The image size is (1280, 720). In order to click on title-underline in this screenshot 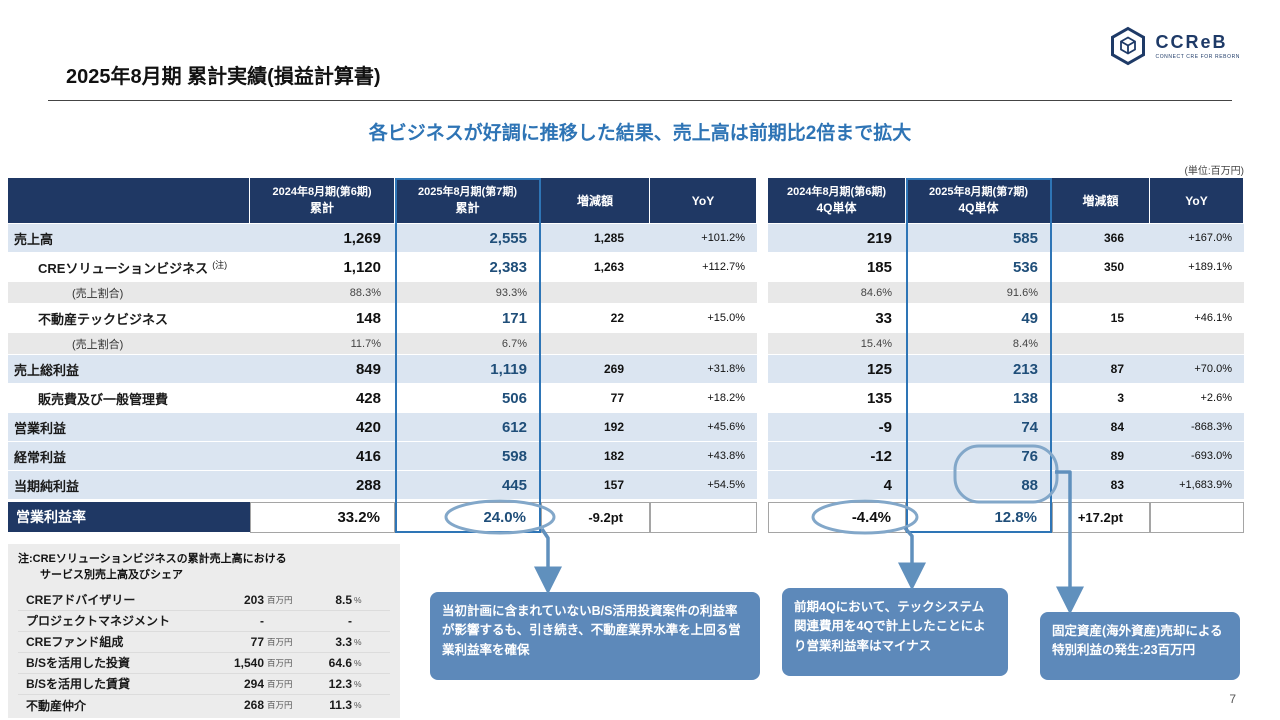, I will do `click(640, 100)`.